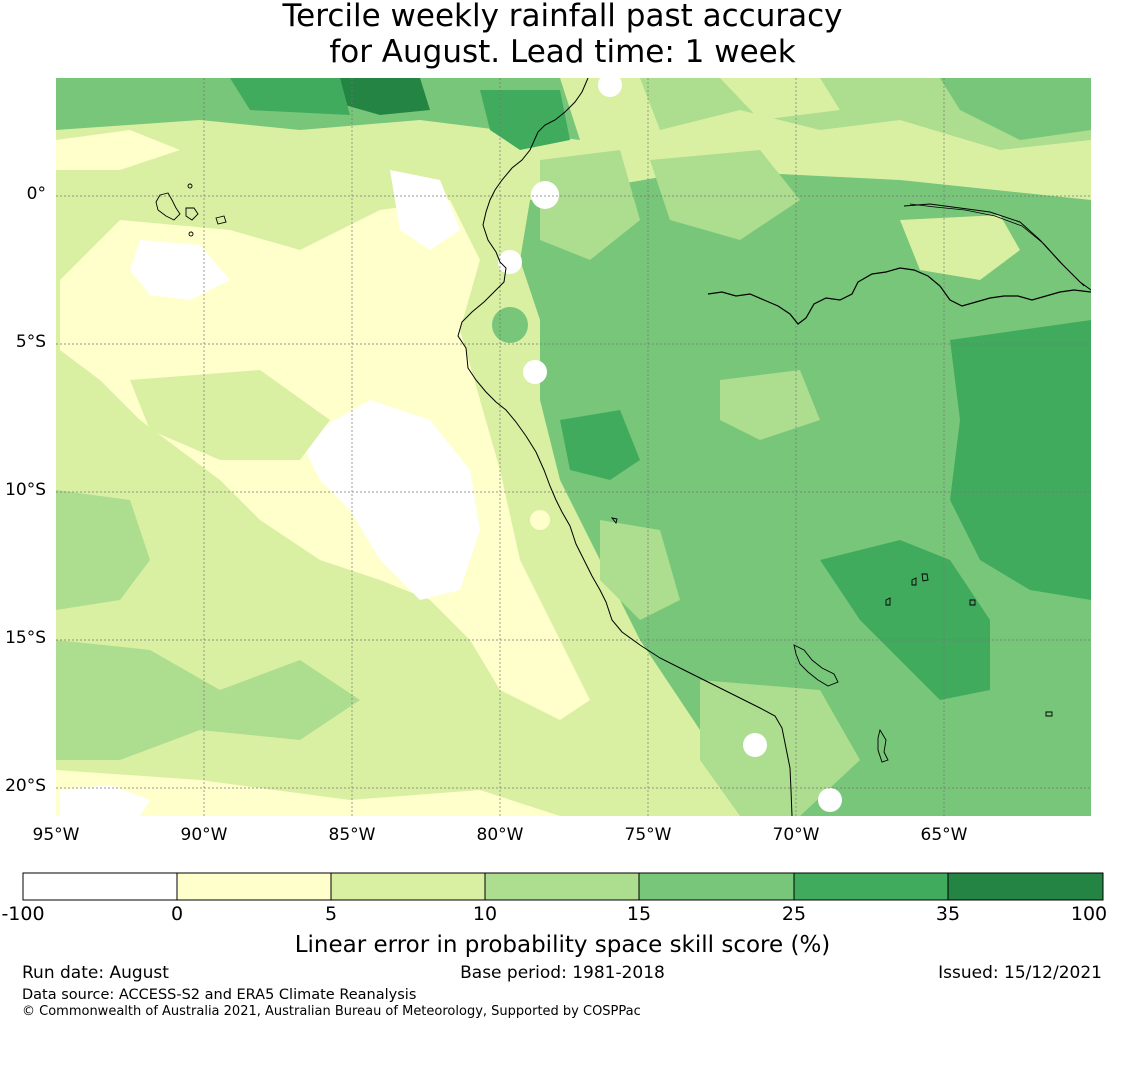  I want to click on lon-label-85w: 85°W, so click(352, 835).